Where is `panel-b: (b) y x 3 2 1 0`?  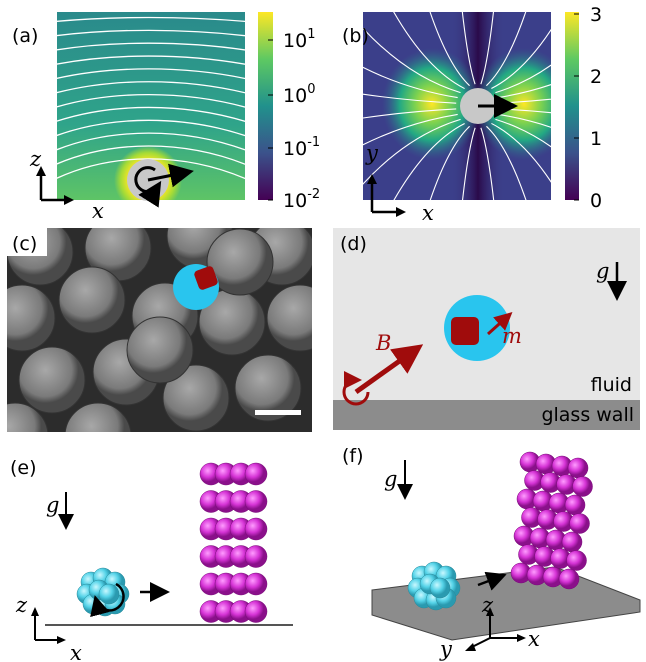
panel-b: (b) y x 3 2 1 0 is located at coordinates (472, 114).